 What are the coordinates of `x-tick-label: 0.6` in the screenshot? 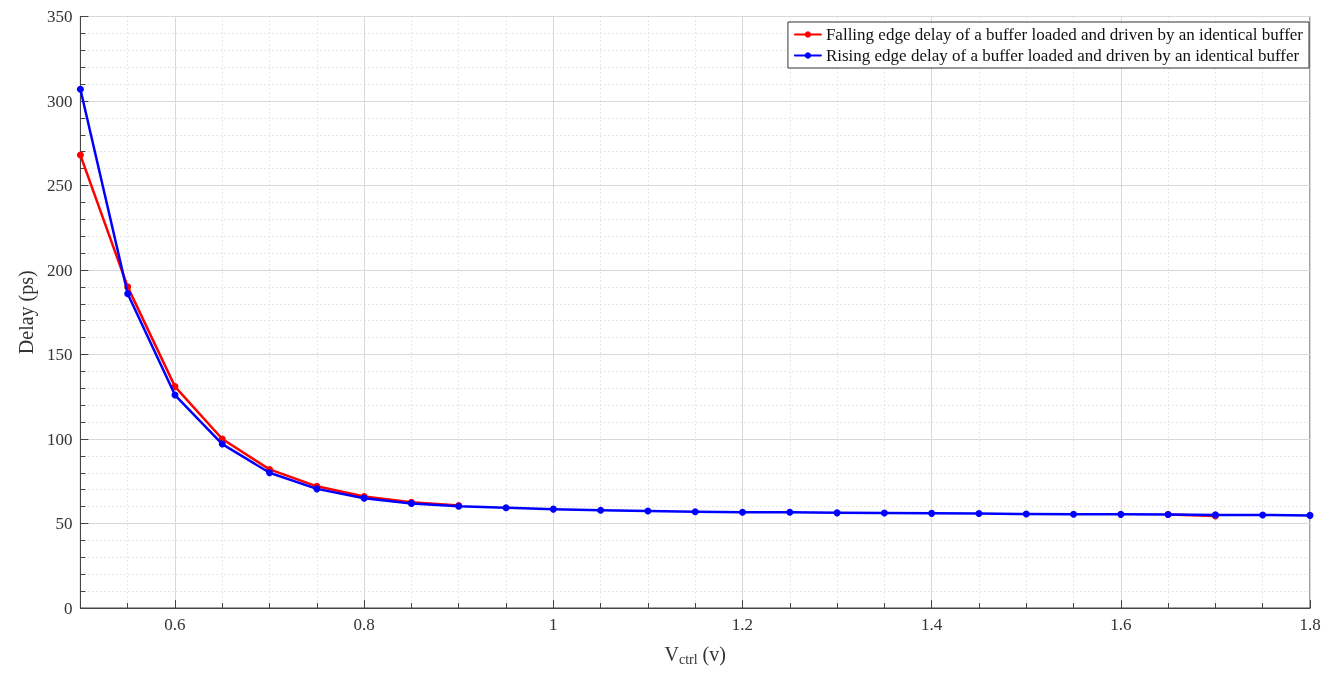 It's located at (175, 624).